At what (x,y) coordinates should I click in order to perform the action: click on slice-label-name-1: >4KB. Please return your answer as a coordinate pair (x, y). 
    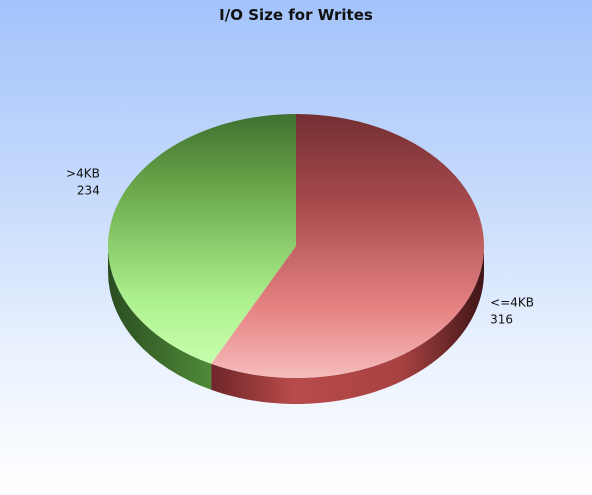
    Looking at the image, I should click on (83, 173).